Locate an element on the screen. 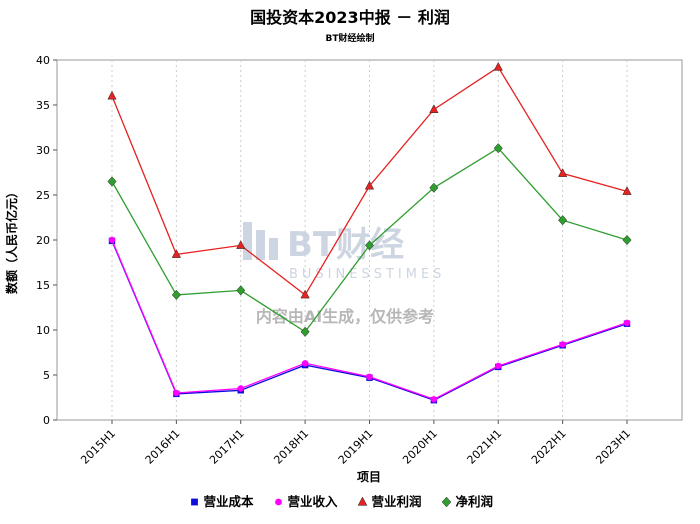 The width and height of the screenshot is (700, 524). x-tick-label: 2016H1 is located at coordinates (163, 447).